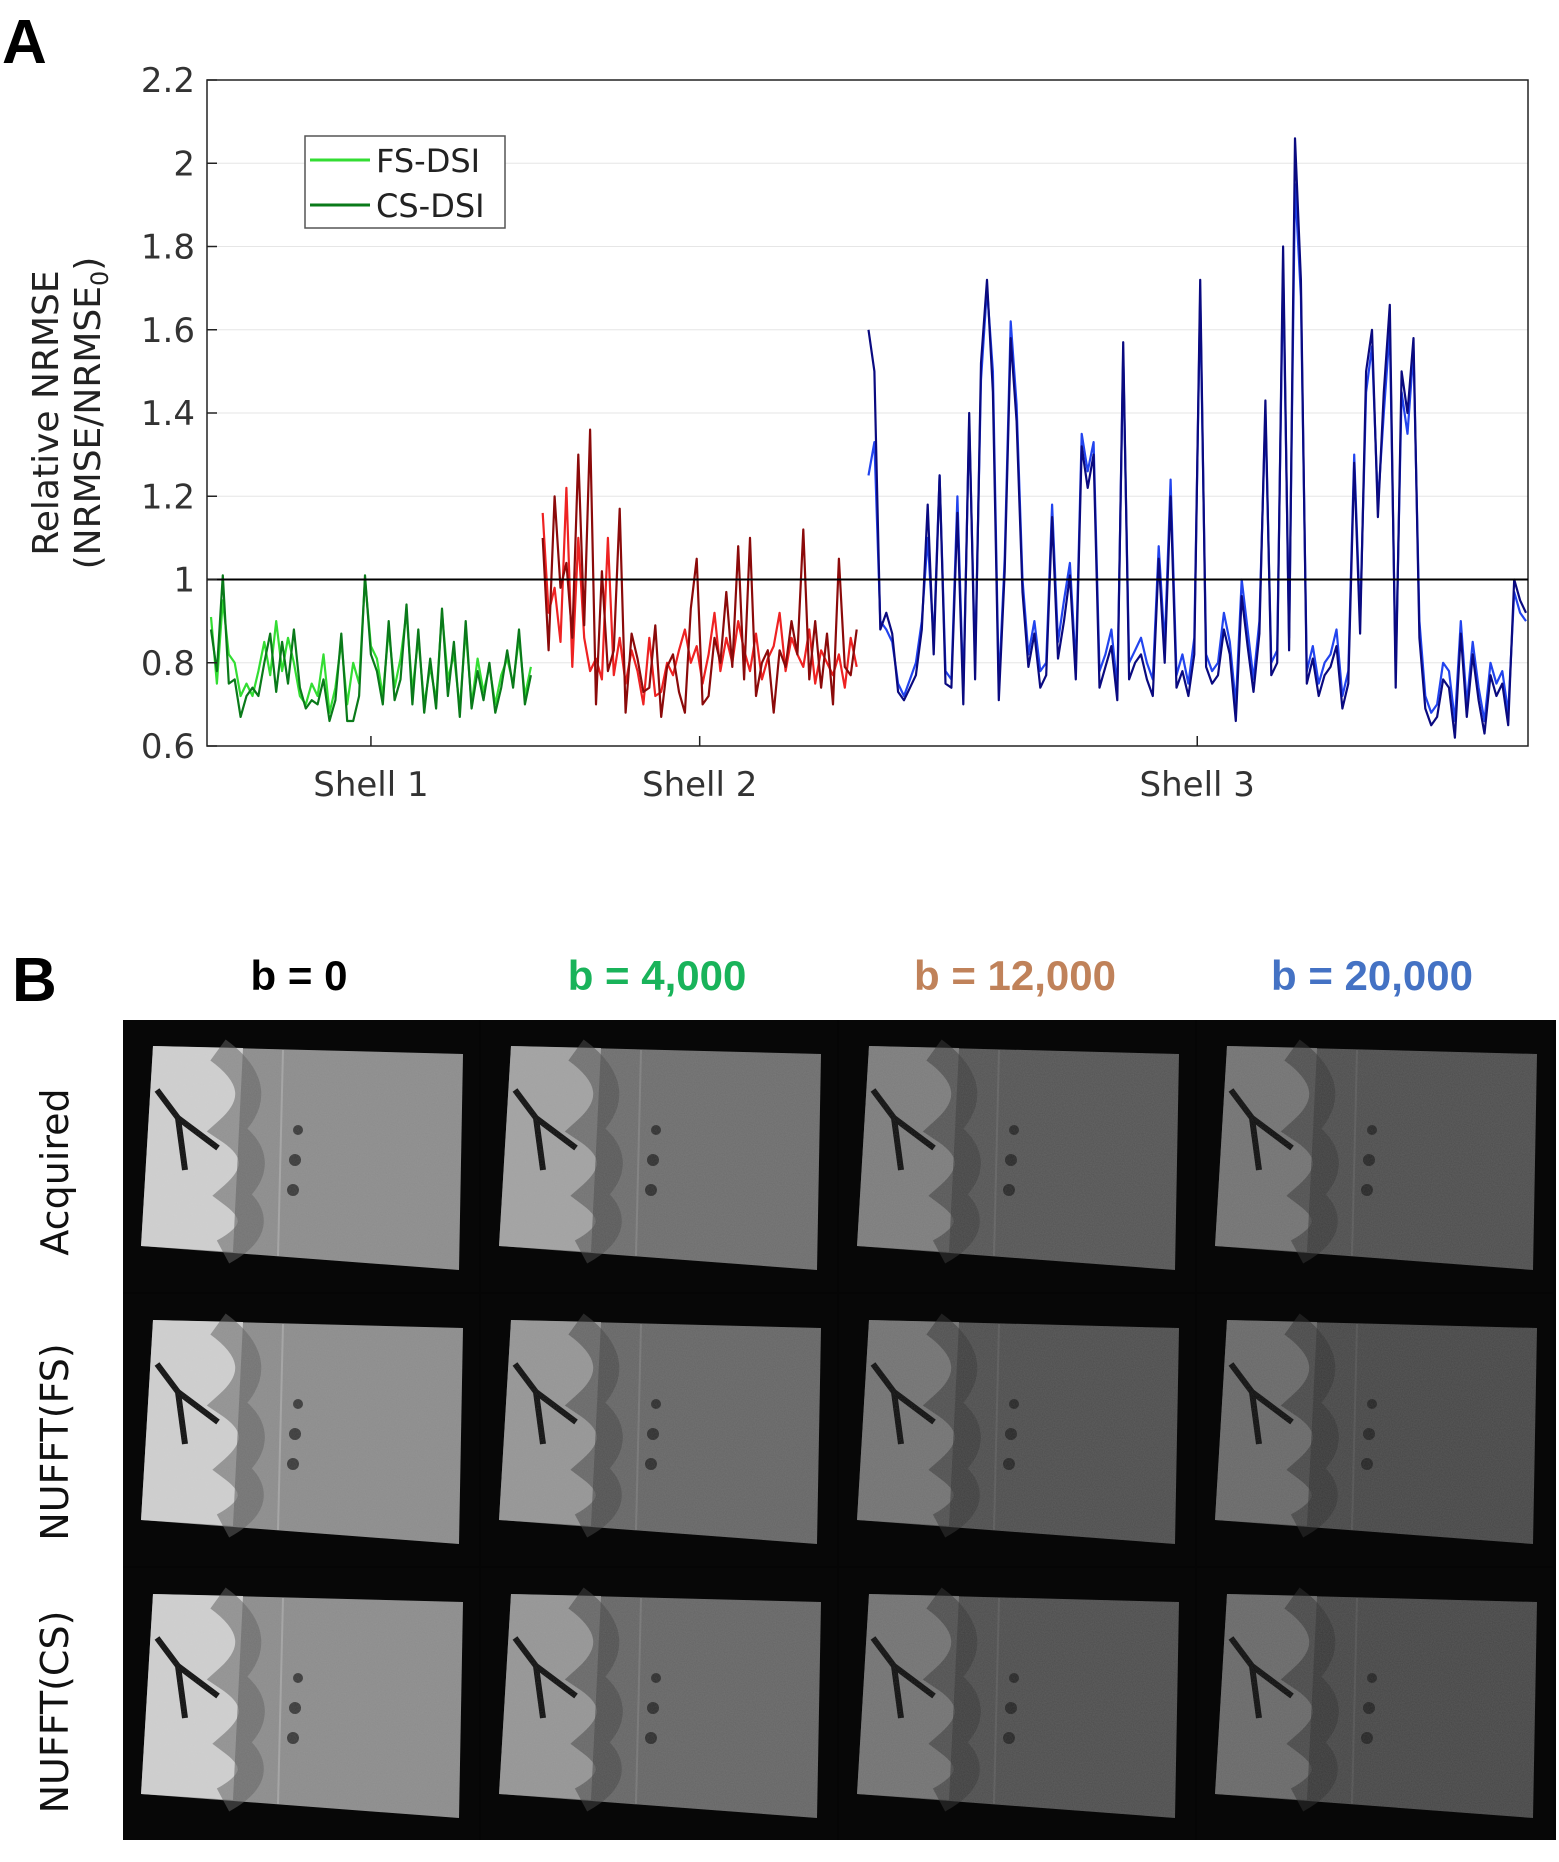 The image size is (1559, 1862). What do you see at coordinates (34, 980) in the screenshot?
I see `panel-b-label: B` at bounding box center [34, 980].